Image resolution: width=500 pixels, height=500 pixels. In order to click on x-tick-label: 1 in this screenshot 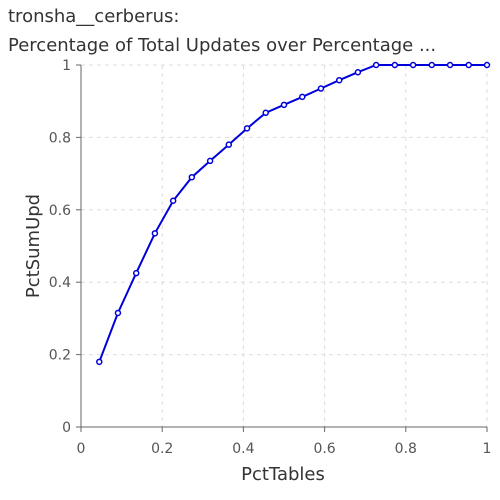, I will do `click(487, 449)`.